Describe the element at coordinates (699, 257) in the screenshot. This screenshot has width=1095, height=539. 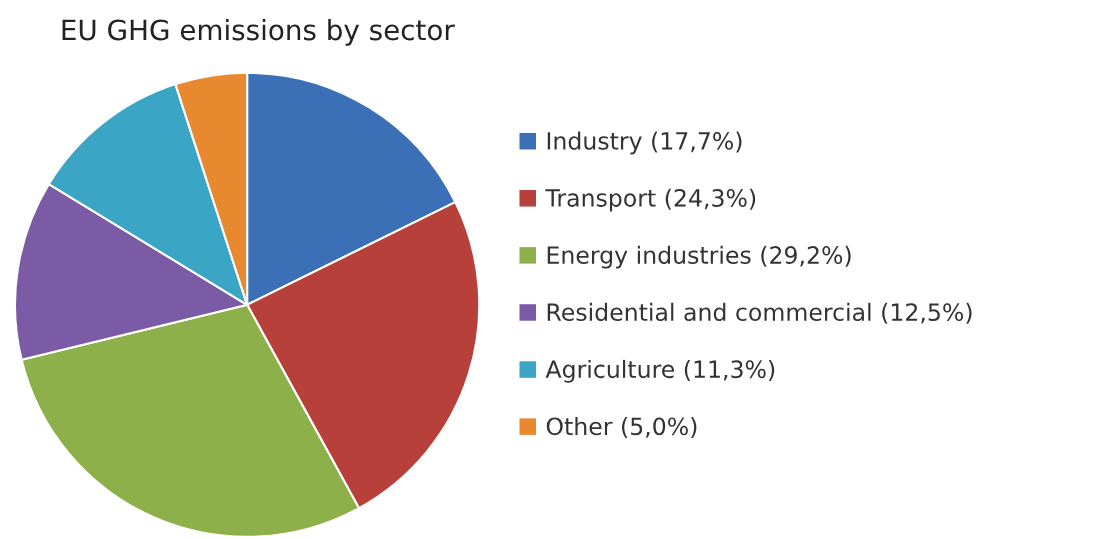
I see `legend-label: Energy industries (29,2%)` at that location.